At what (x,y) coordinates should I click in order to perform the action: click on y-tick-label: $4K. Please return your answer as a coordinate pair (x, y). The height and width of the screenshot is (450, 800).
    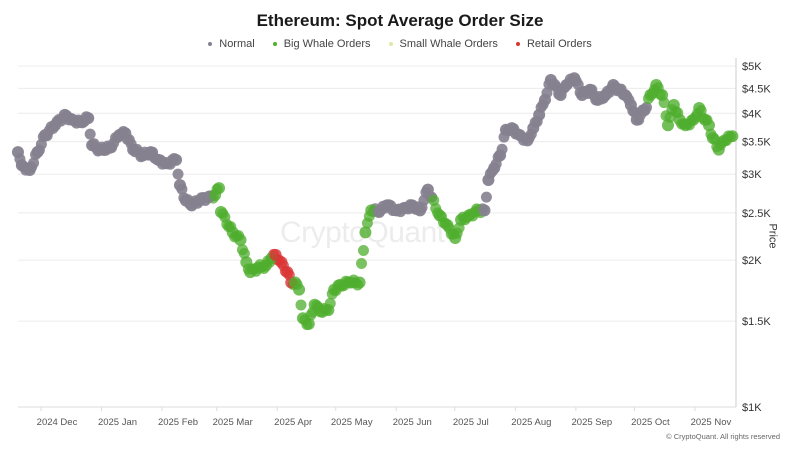
    Looking at the image, I should click on (752, 114).